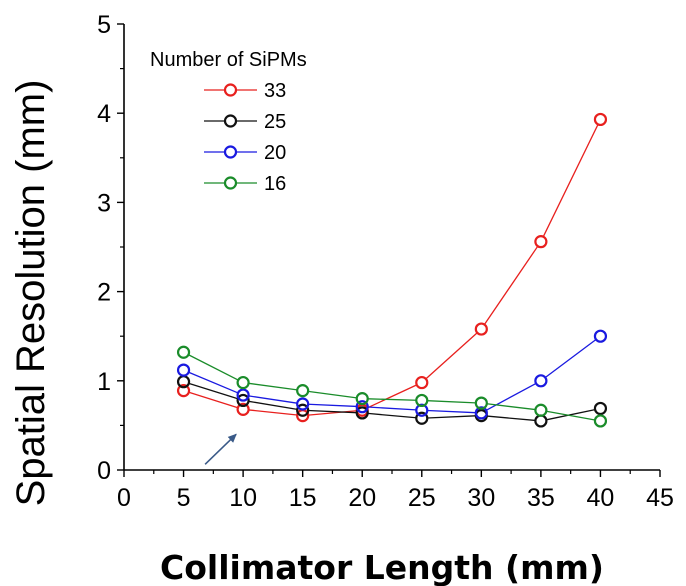 Image resolution: width=686 pixels, height=586 pixels. What do you see at coordinates (275, 184) in the screenshot?
I see `legend-label: 16` at bounding box center [275, 184].